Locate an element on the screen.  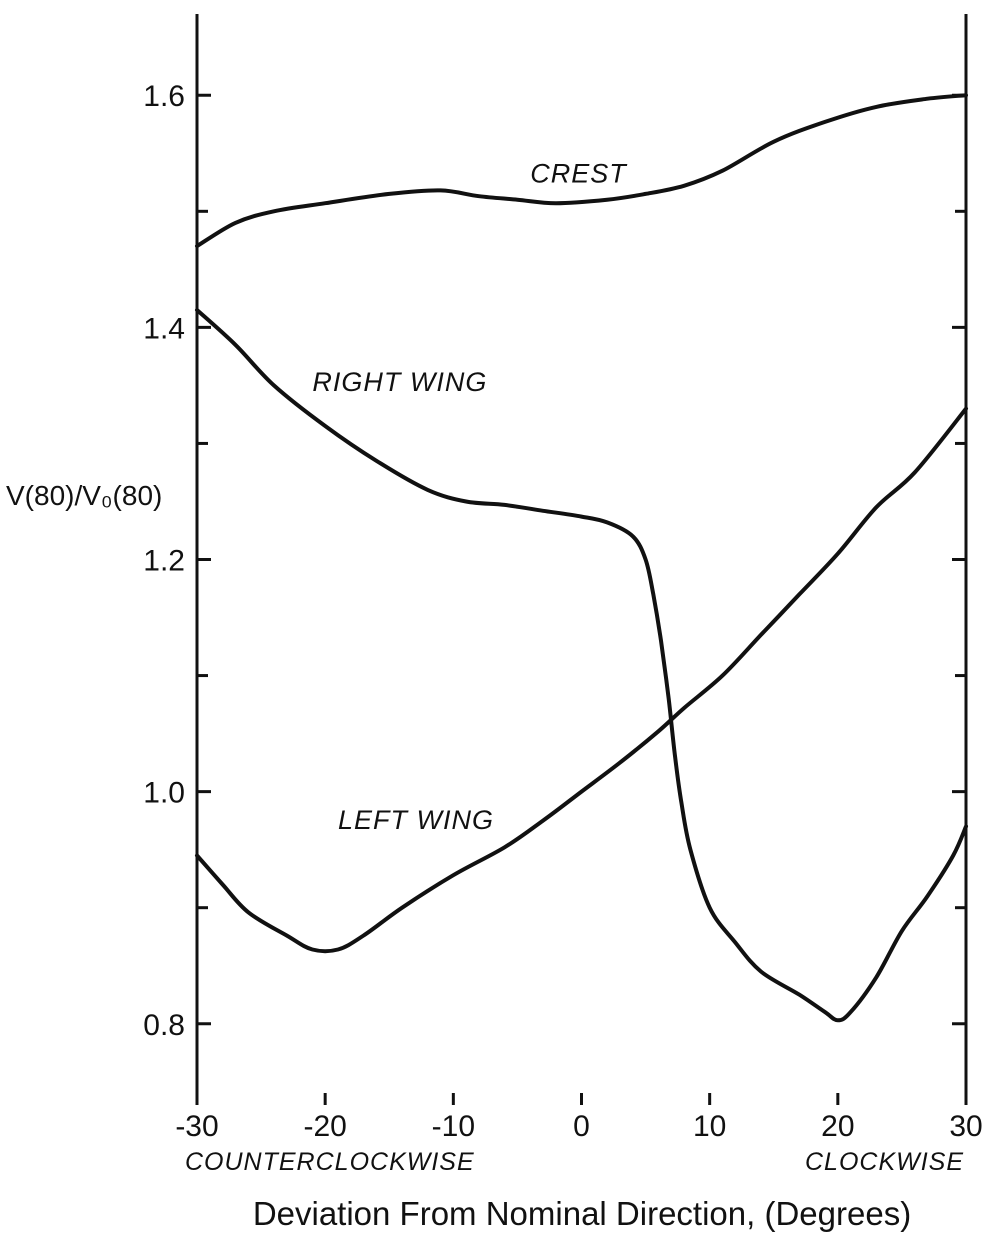
x-tick-label: 20 is located at coordinates (837, 1126).